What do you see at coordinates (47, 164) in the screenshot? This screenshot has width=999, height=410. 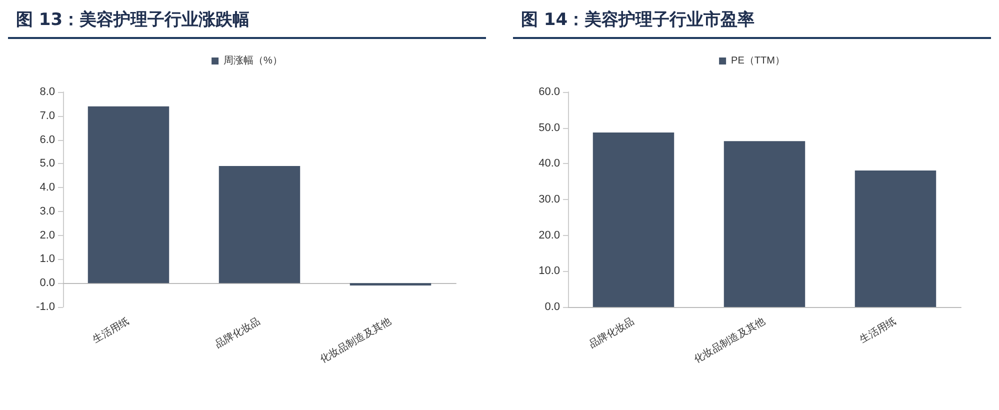 I see `y-tick-label: 5.0` at bounding box center [47, 164].